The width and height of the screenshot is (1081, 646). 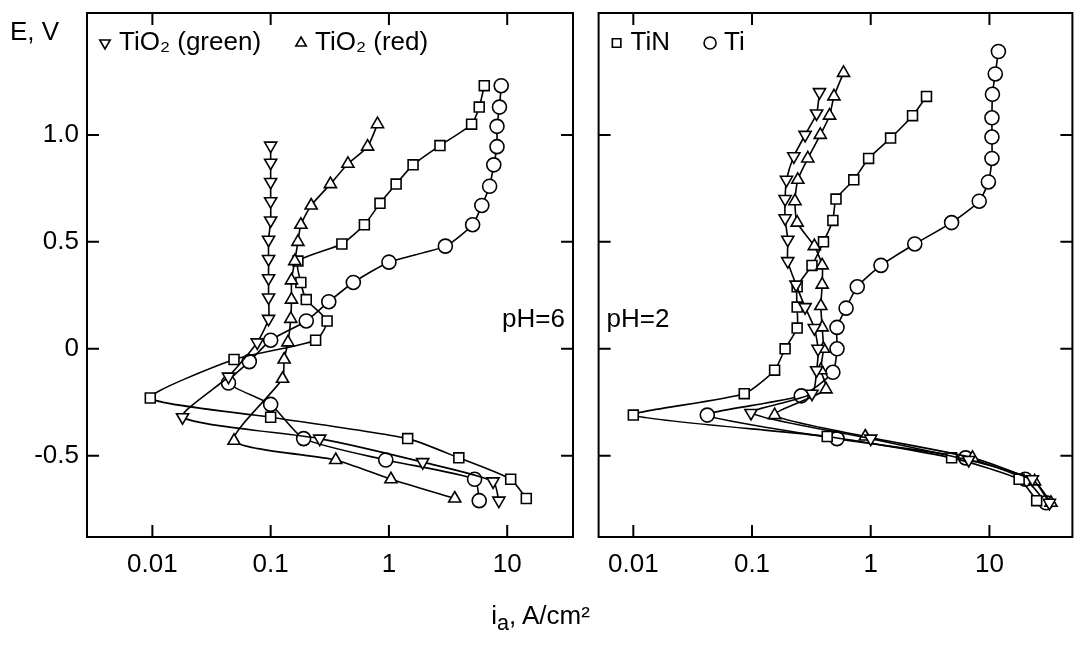 What do you see at coordinates (734, 41) in the screenshot?
I see `legend-label: Ti` at bounding box center [734, 41].